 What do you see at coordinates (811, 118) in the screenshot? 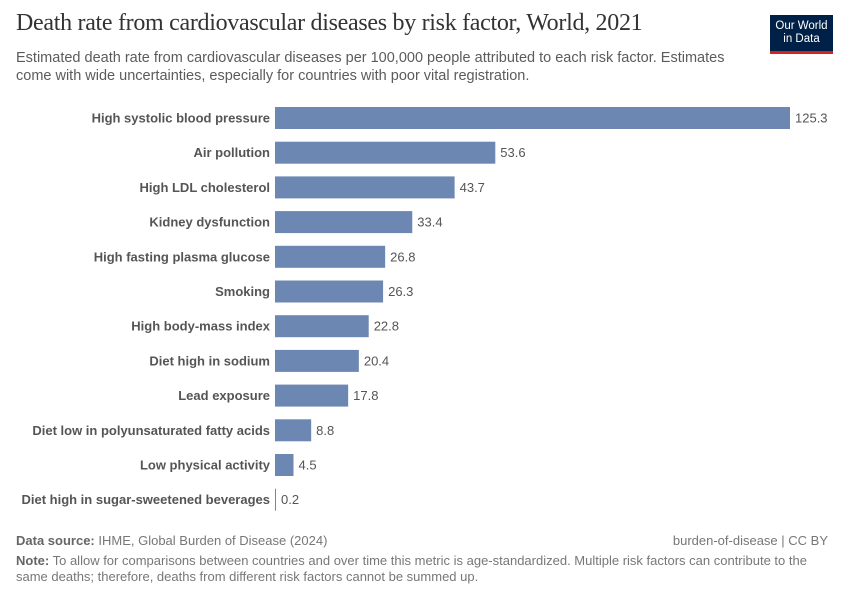
I see `value-label: 125.3` at bounding box center [811, 118].